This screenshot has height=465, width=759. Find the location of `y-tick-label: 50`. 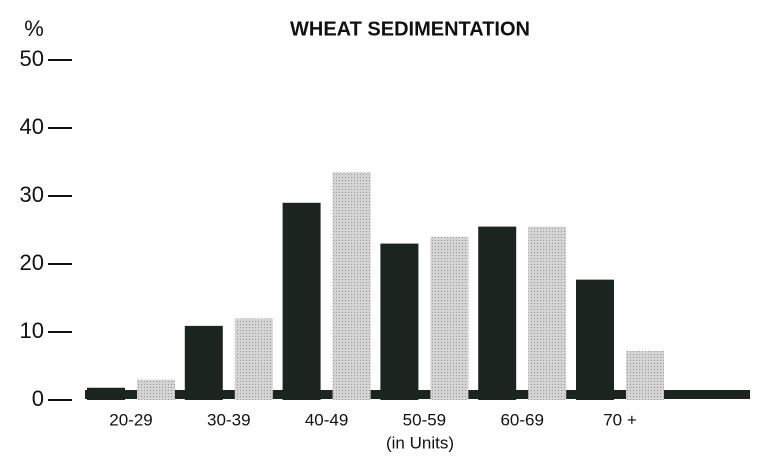

y-tick-label: 50 is located at coordinates (32, 58).